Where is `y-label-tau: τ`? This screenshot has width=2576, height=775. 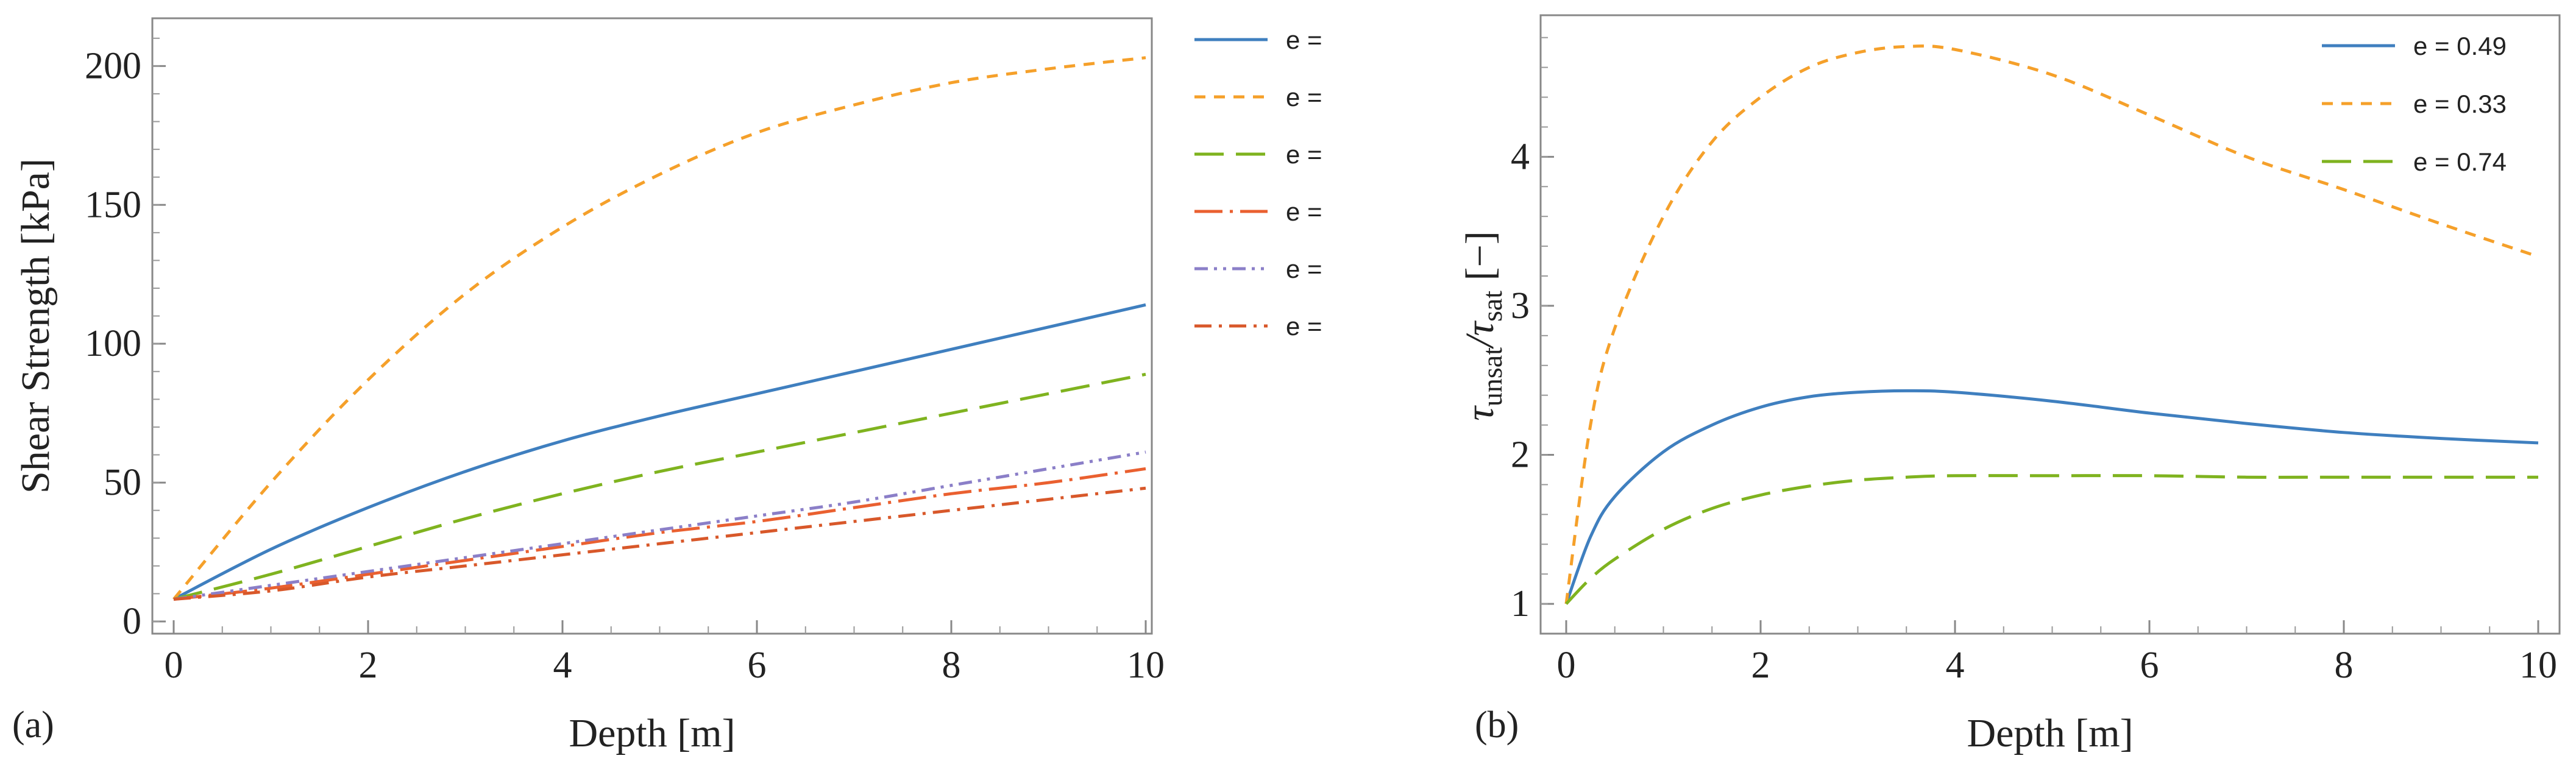
y-label-tau: τ is located at coordinates (1480, 413).